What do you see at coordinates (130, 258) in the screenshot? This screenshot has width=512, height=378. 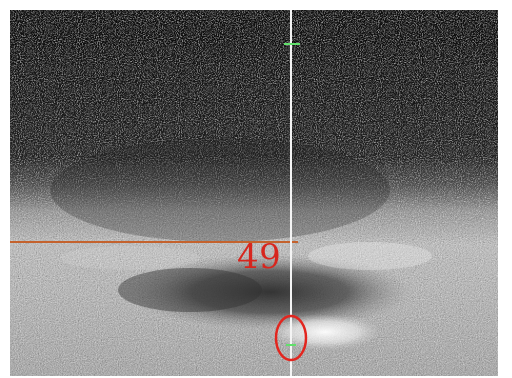 I see `left-bright-band` at bounding box center [130, 258].